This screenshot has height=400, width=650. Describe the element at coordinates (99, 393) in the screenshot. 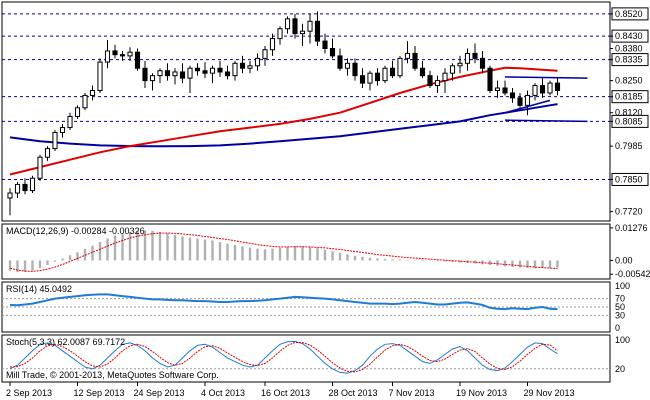

I see `x-tick-label: 12 Sep 2013` at that location.